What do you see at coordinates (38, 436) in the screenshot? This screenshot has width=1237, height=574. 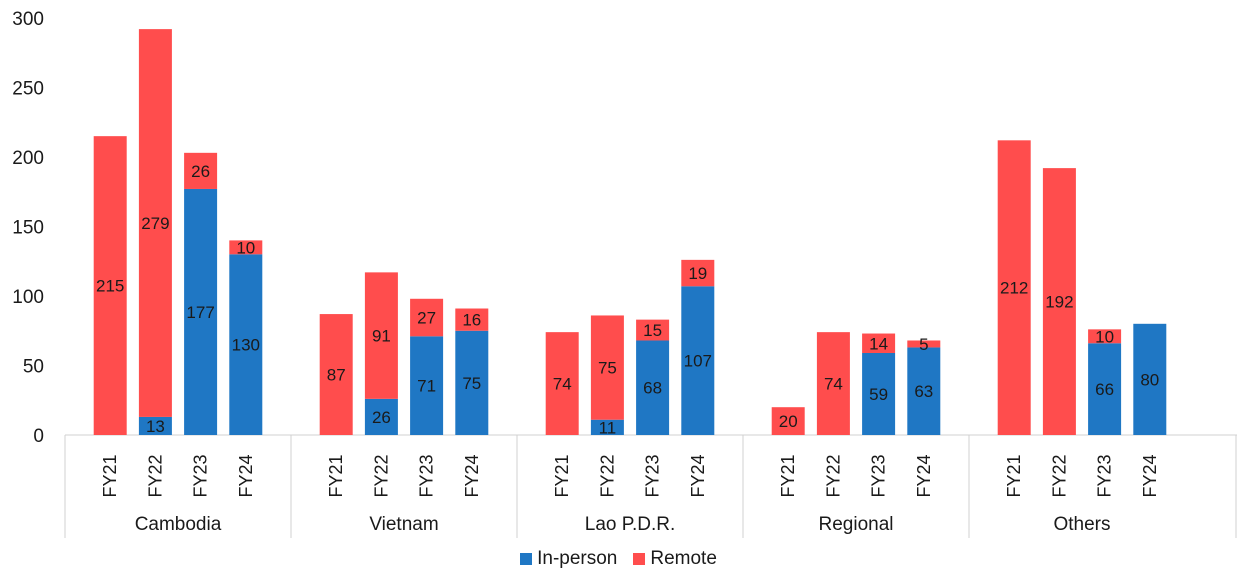 I see `y-tick-label: 0` at bounding box center [38, 436].